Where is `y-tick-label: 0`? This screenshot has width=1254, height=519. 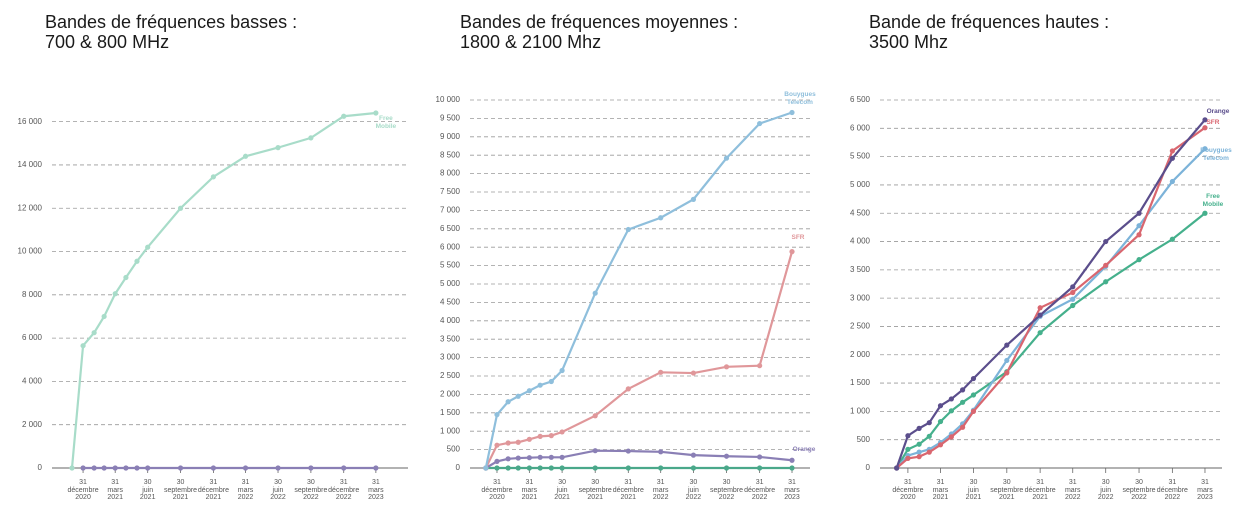 y-tick-label: 0 is located at coordinates (868, 467).